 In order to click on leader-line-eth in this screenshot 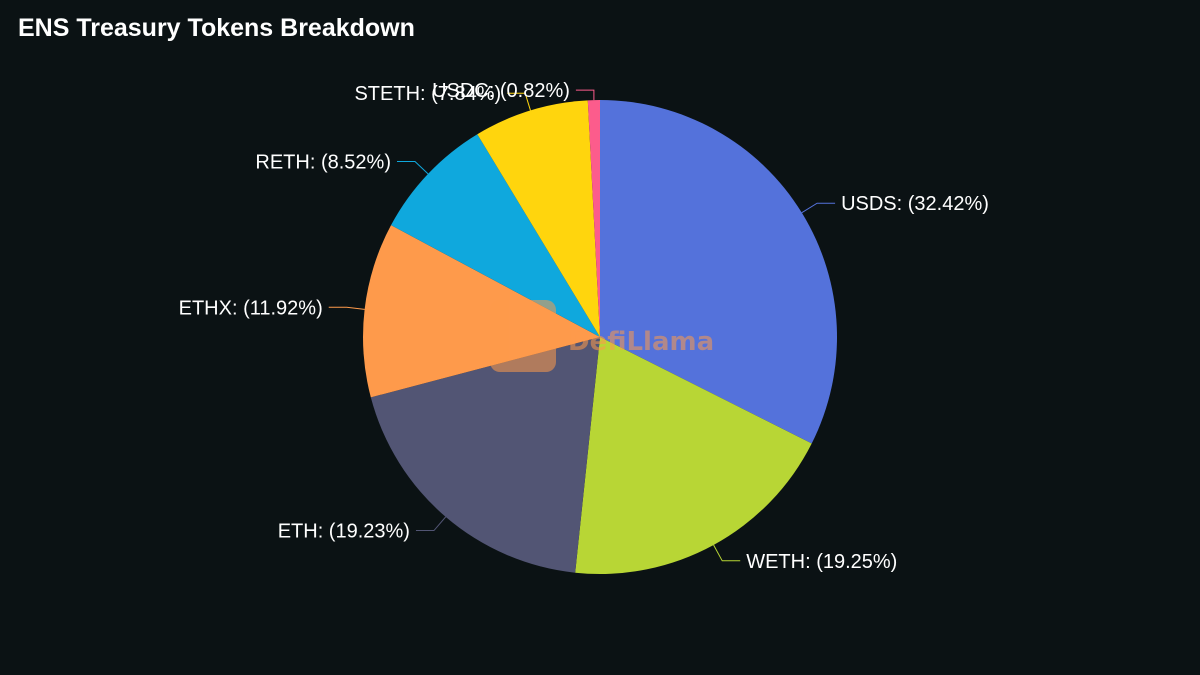, I will do `click(431, 524)`.